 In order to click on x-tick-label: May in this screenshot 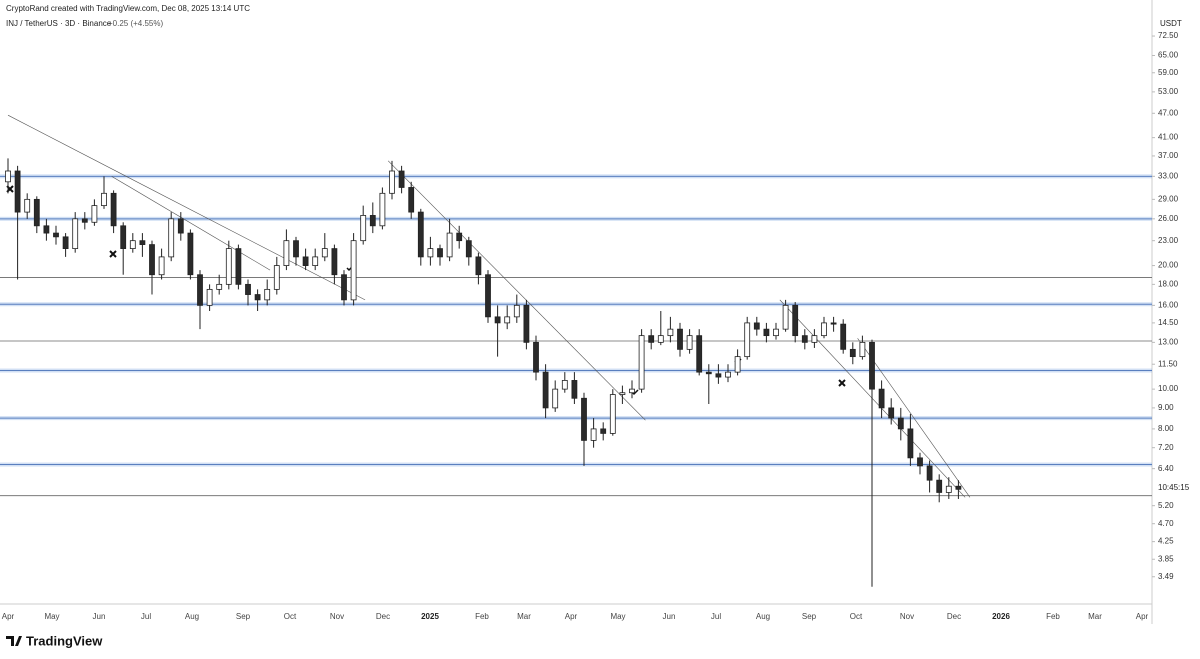, I will do `click(51, 616)`.